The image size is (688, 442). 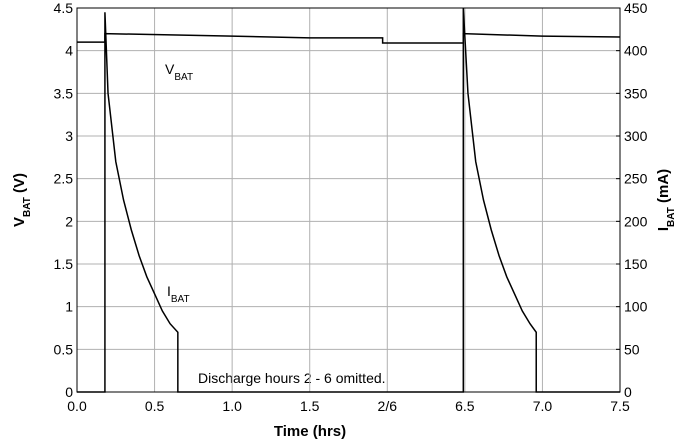 I want to click on y2-tick-label: 250, so click(x=636, y=179).